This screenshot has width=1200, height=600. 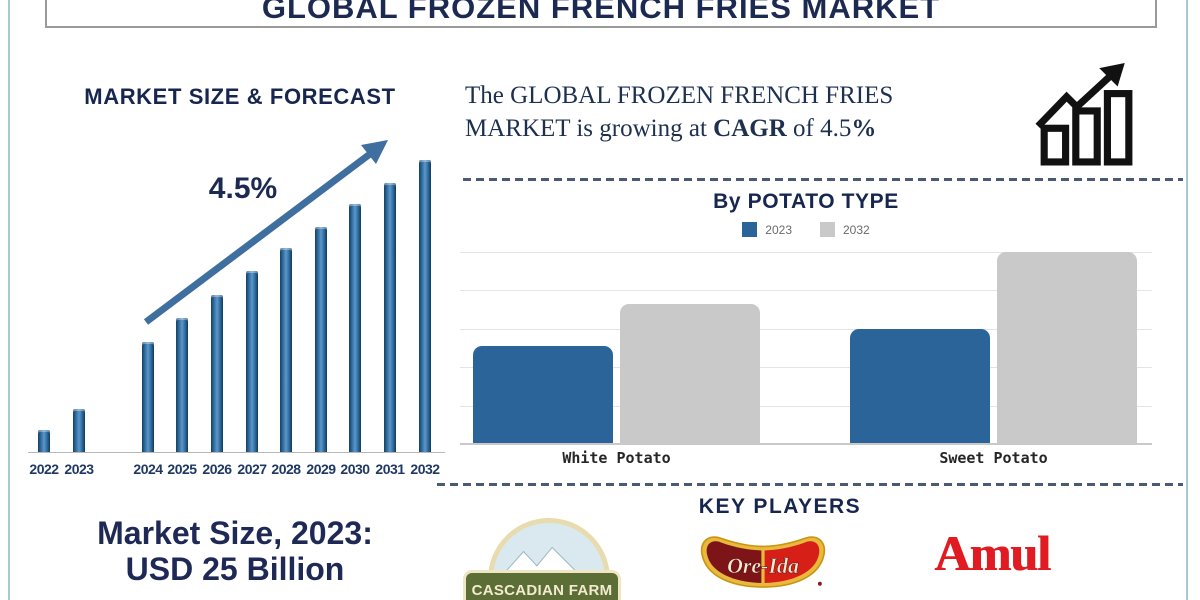 What do you see at coordinates (750, 229) in the screenshot?
I see `legend-swatch-2023` at bounding box center [750, 229].